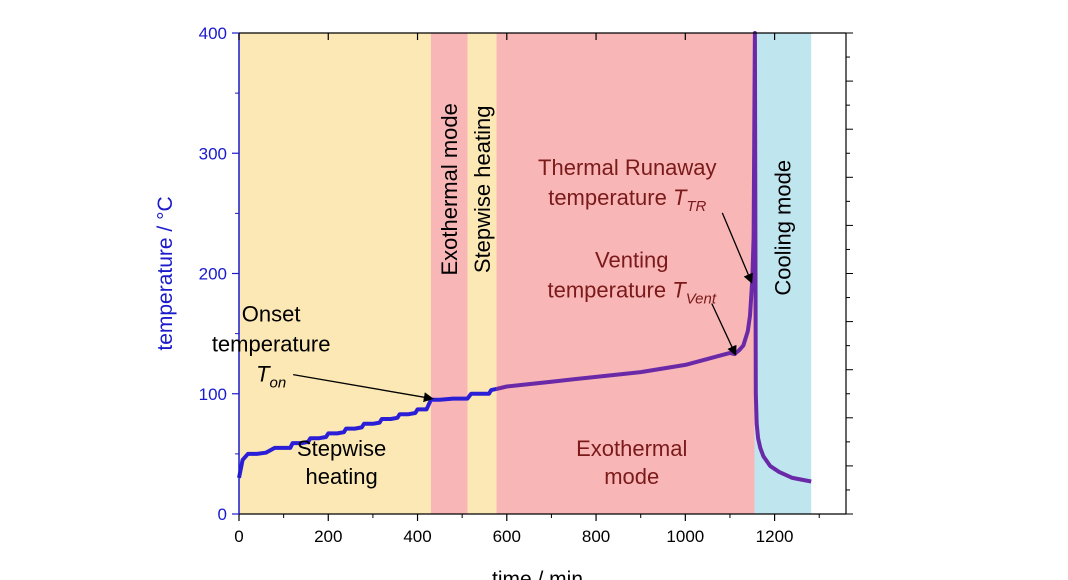  Describe the element at coordinates (724, 329) in the screenshot. I see `annotation-venting-arrow` at that location.